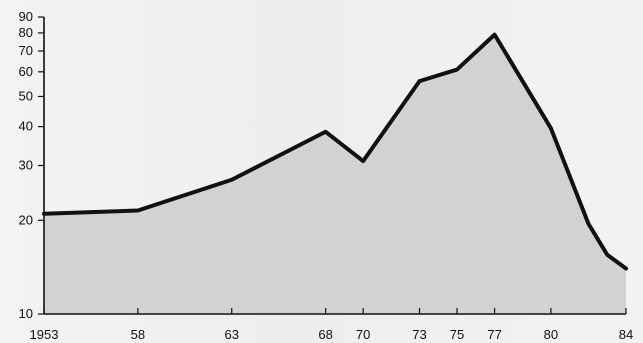  What do you see at coordinates (26, 32) in the screenshot?
I see `y-tick-label-7: 80` at bounding box center [26, 32].